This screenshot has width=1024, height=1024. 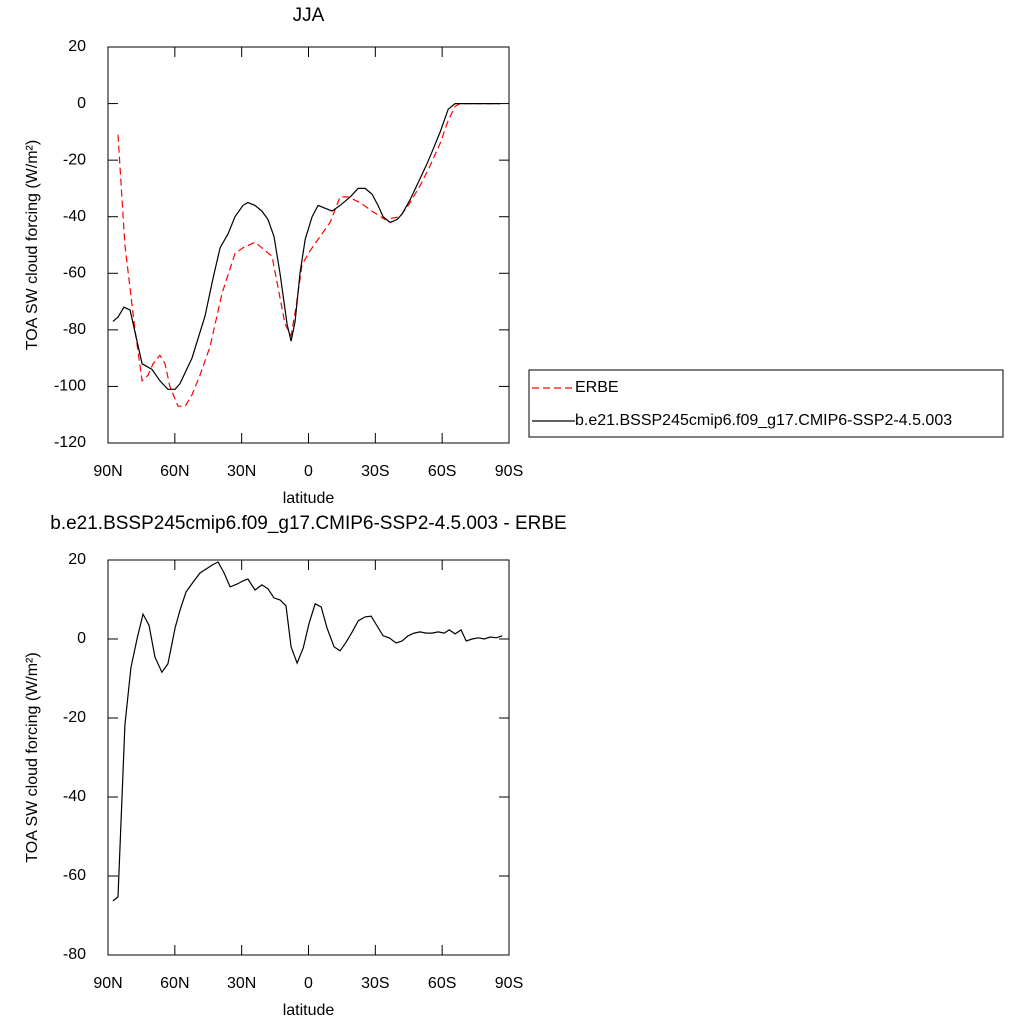 I want to click on y-tick-label: -120, so click(x=70, y=442).